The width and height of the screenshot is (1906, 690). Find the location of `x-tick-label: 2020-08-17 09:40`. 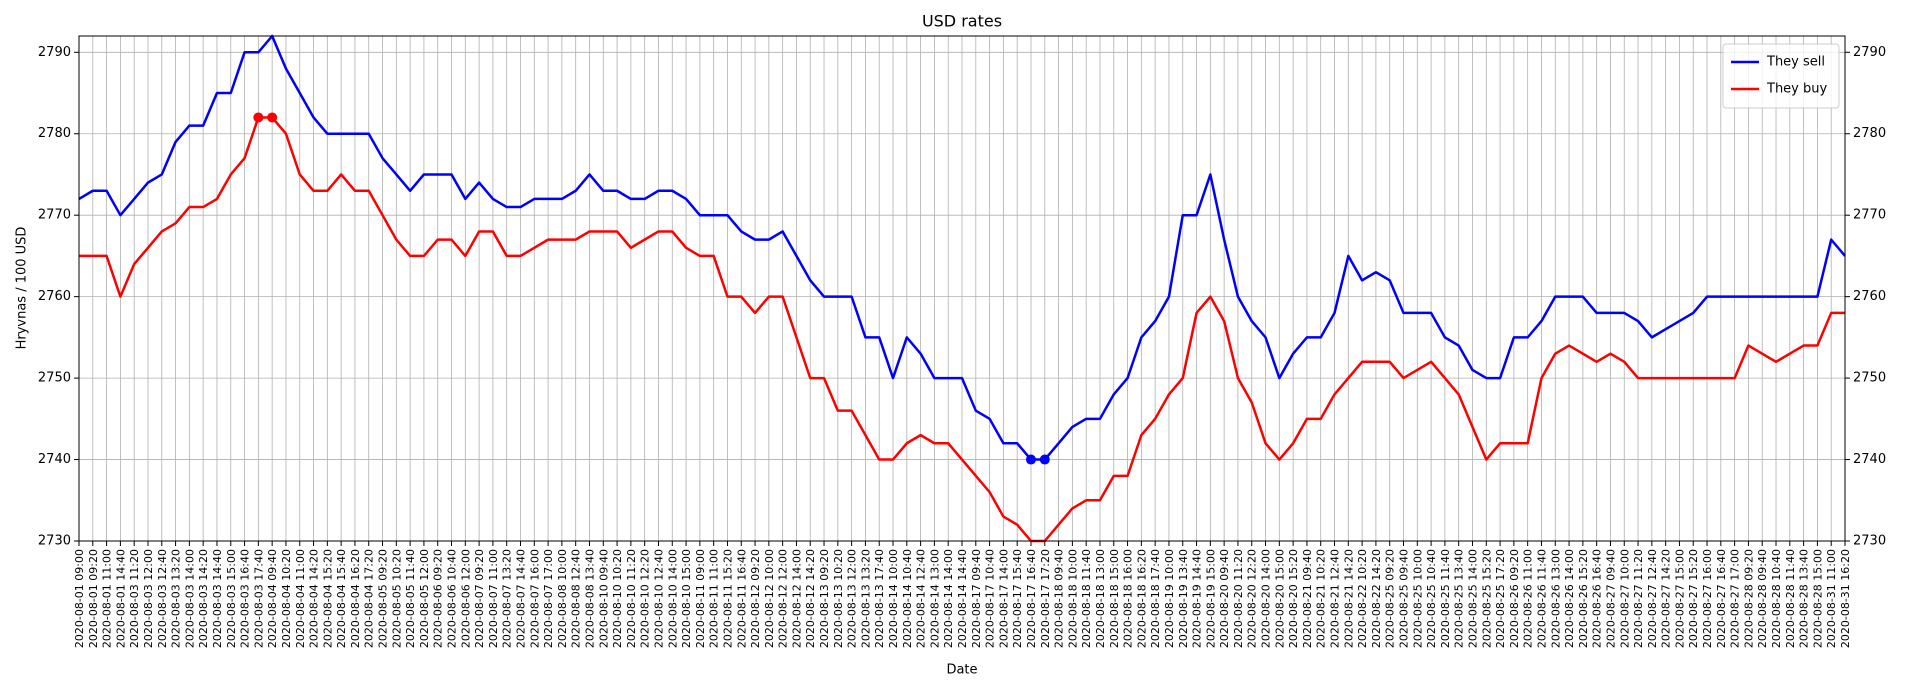

x-tick-label: 2020-08-17 09:40 is located at coordinates (976, 598).